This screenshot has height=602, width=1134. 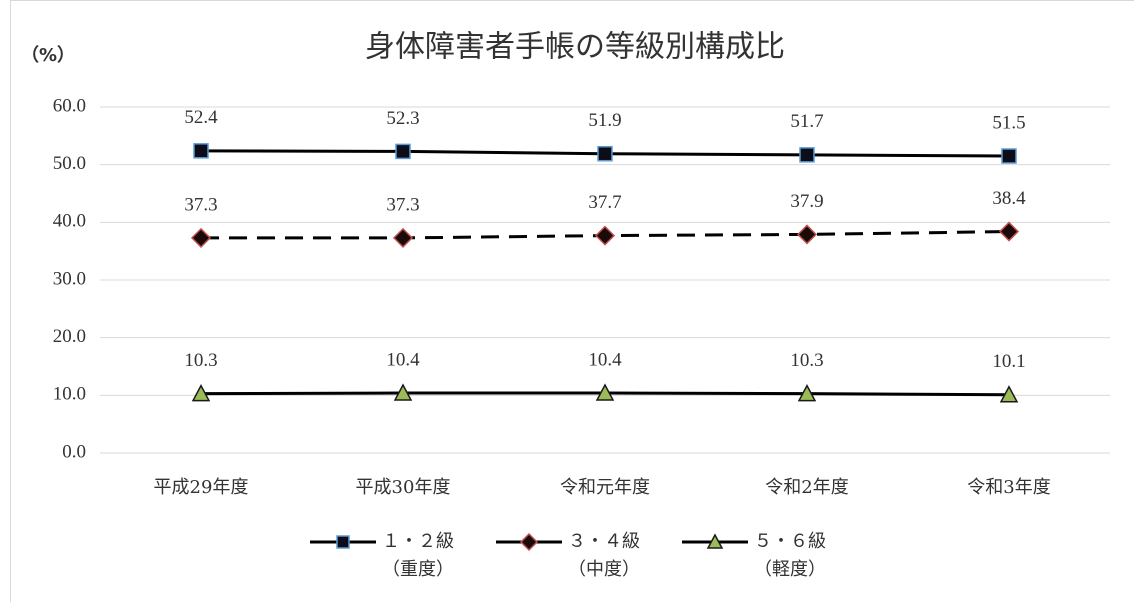 What do you see at coordinates (753, 556) in the screenshot?
I see `legend-item: ５・６級 （軽度）` at bounding box center [753, 556].